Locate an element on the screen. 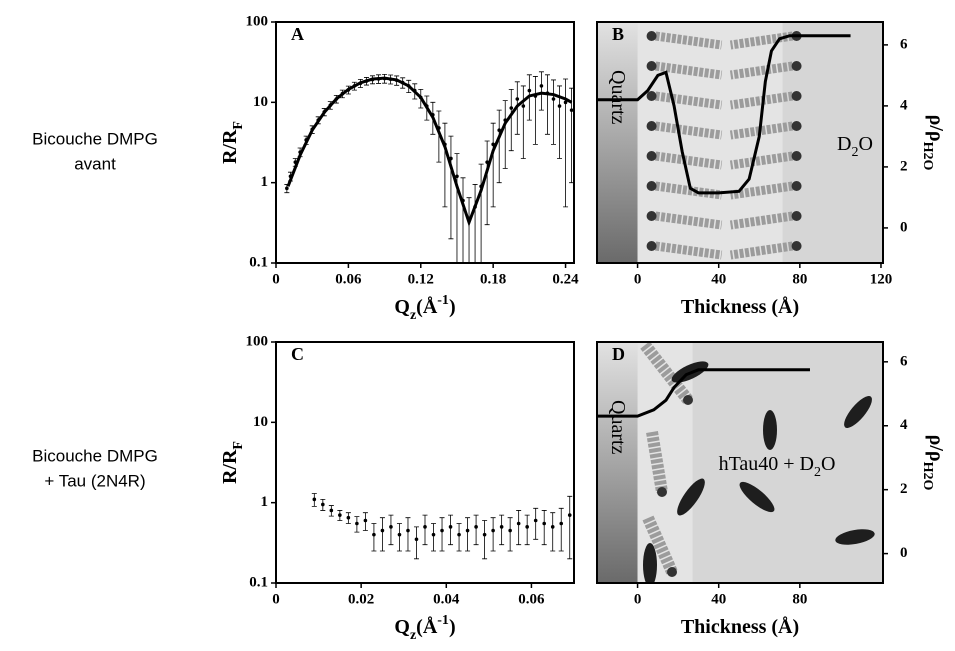  x-tick-label: 0.18 is located at coordinates (493, 279).